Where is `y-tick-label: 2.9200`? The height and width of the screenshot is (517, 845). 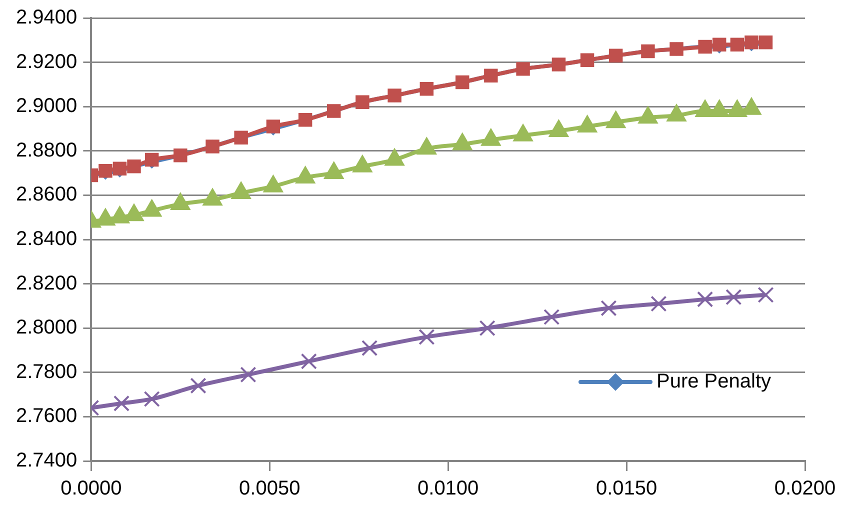
y-tick-label: 2.9200 is located at coordinates (47, 61).